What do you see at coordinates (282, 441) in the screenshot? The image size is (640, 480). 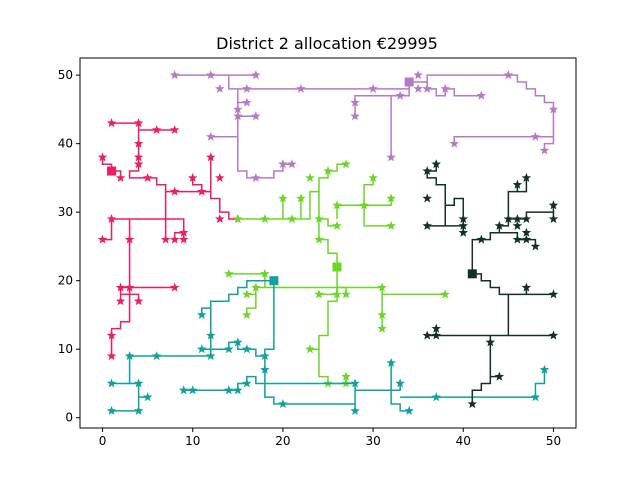 I see `x-tick-label: 20` at bounding box center [282, 441].